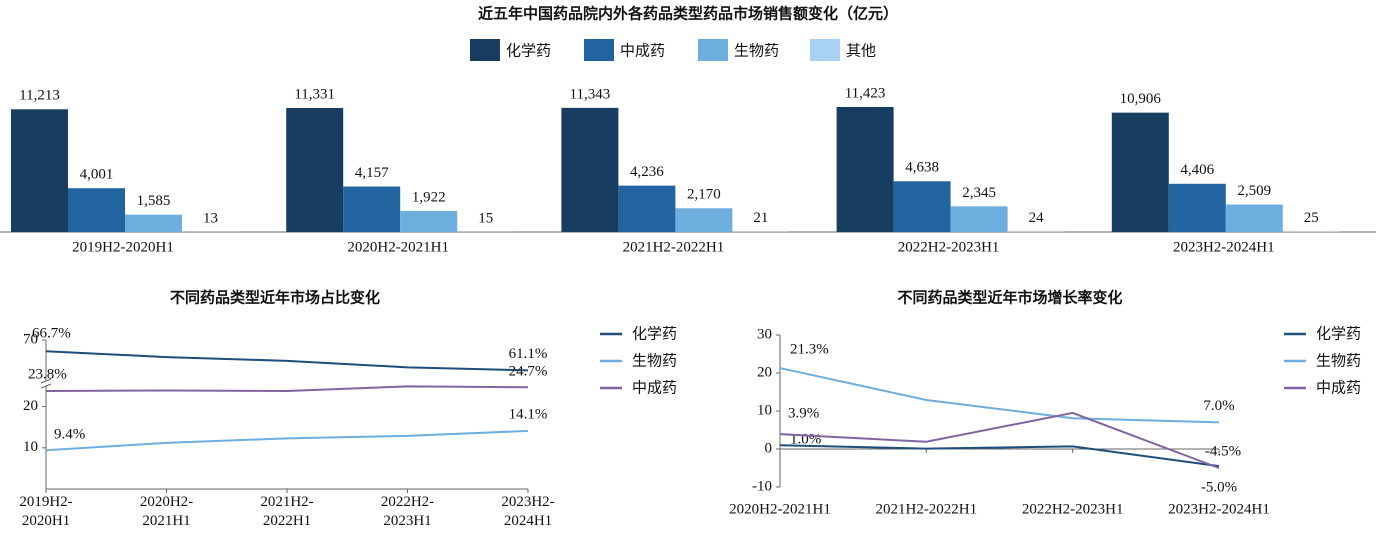 Image resolution: width=1376 pixels, height=536 pixels. What do you see at coordinates (647, 172) in the screenshot?
I see `data-label: 4,236` at bounding box center [647, 172].